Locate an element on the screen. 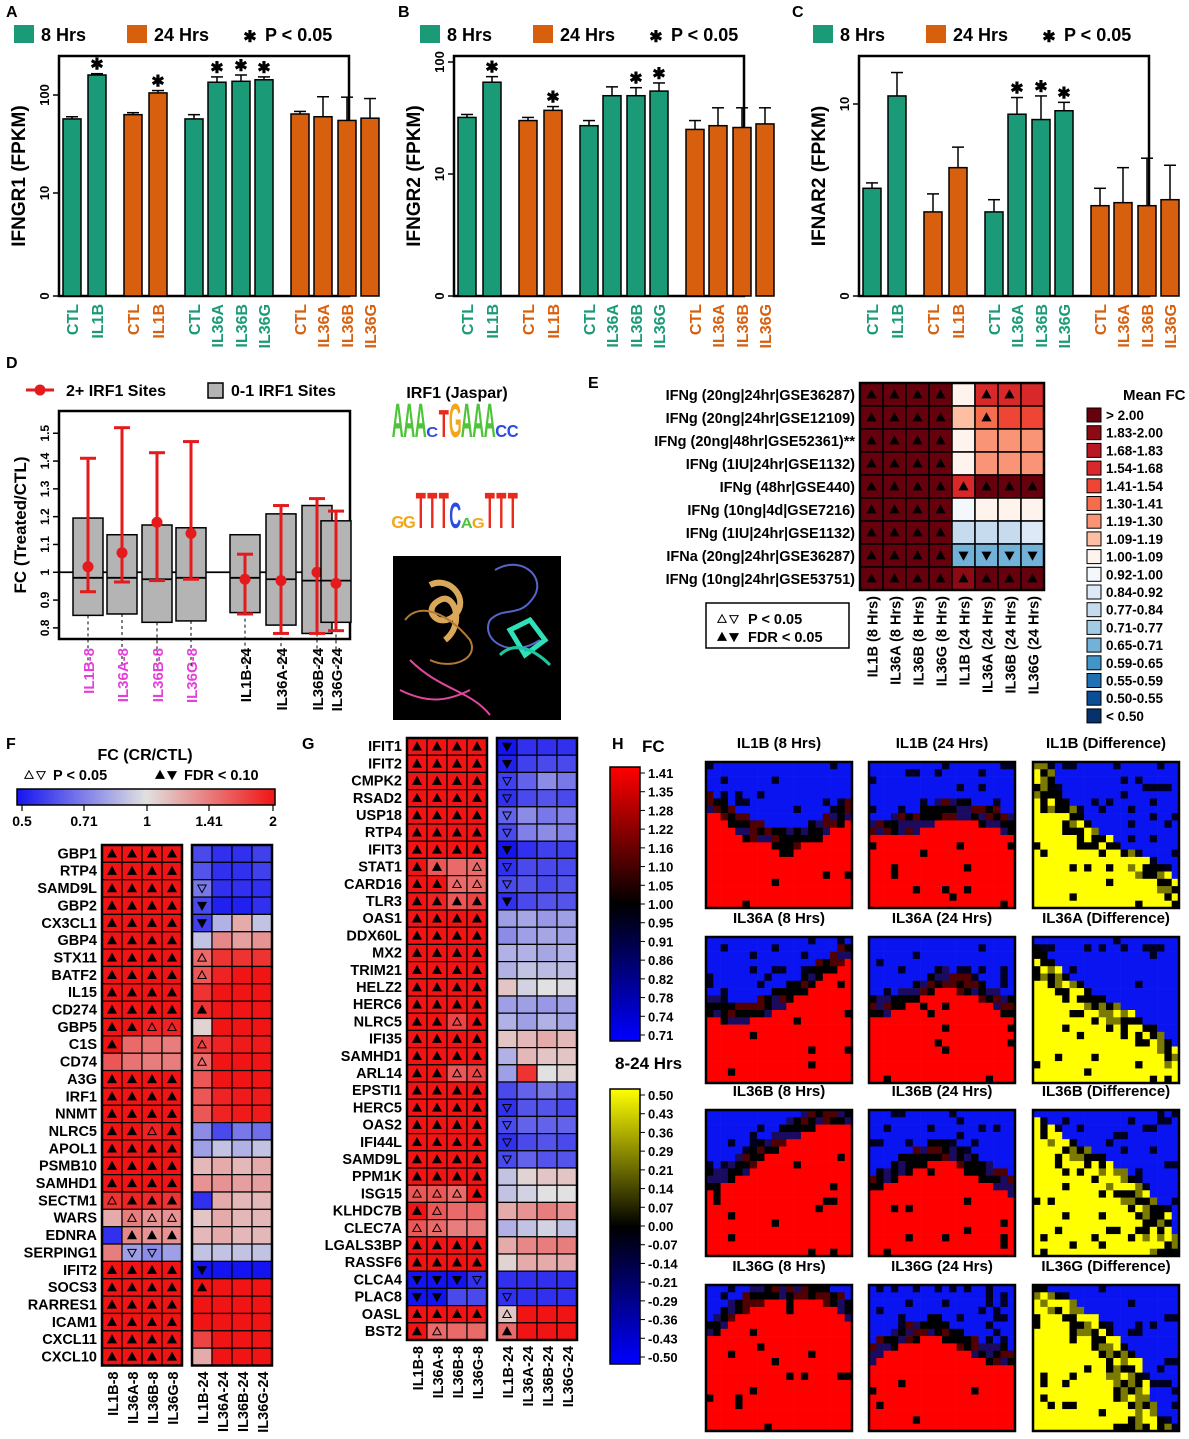 This screenshot has width=1189, height=1439. colorbar-fc-tick-label-11: 0.82 is located at coordinates (660, 979).